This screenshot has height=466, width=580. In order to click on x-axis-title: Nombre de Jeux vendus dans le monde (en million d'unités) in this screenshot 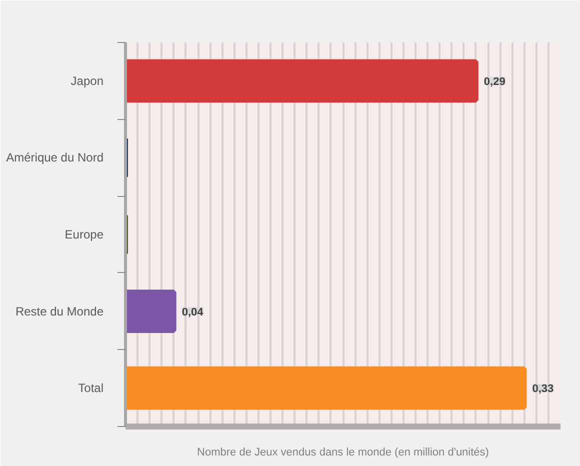, I will do `click(343, 452)`.